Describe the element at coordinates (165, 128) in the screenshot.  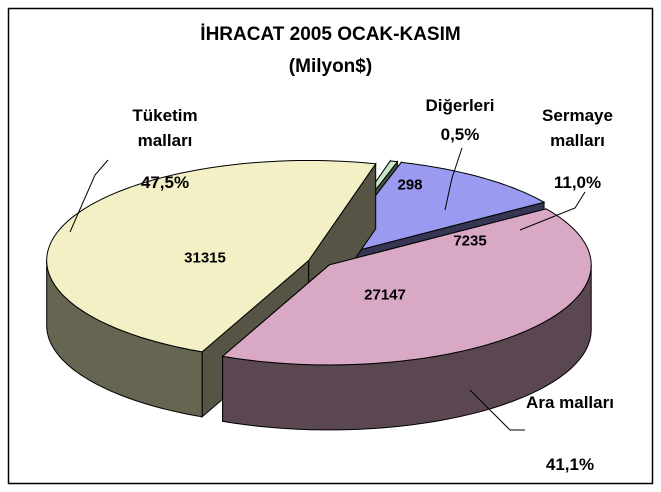
I see `category-label: Tüketim malları` at that location.